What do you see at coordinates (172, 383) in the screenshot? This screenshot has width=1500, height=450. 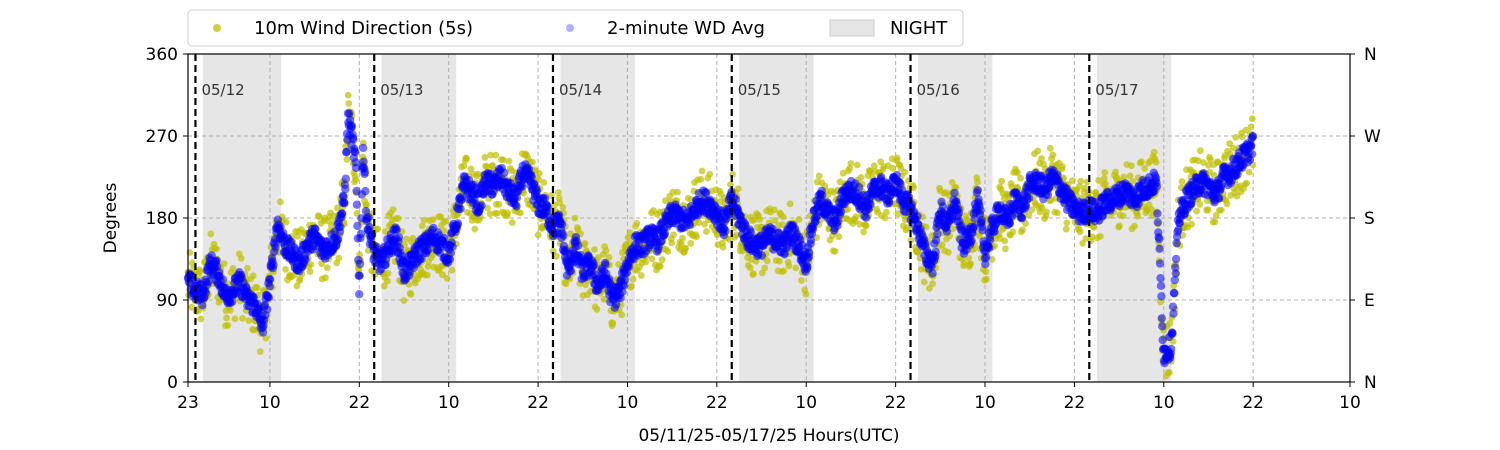 I see `y-tick-label-0: 0` at bounding box center [172, 383].